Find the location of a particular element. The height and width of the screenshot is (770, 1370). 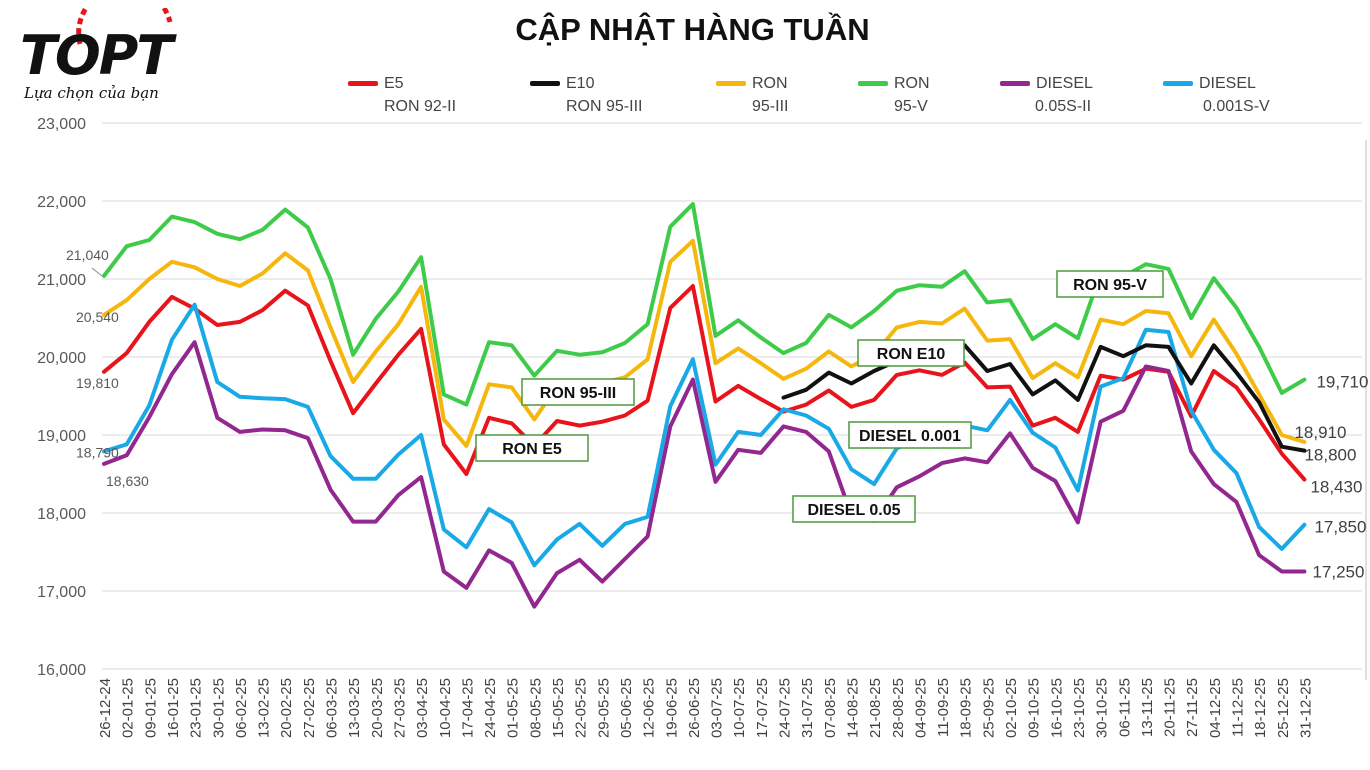

x-tick-label: 11-12-25 is located at coordinates (1238, 707).